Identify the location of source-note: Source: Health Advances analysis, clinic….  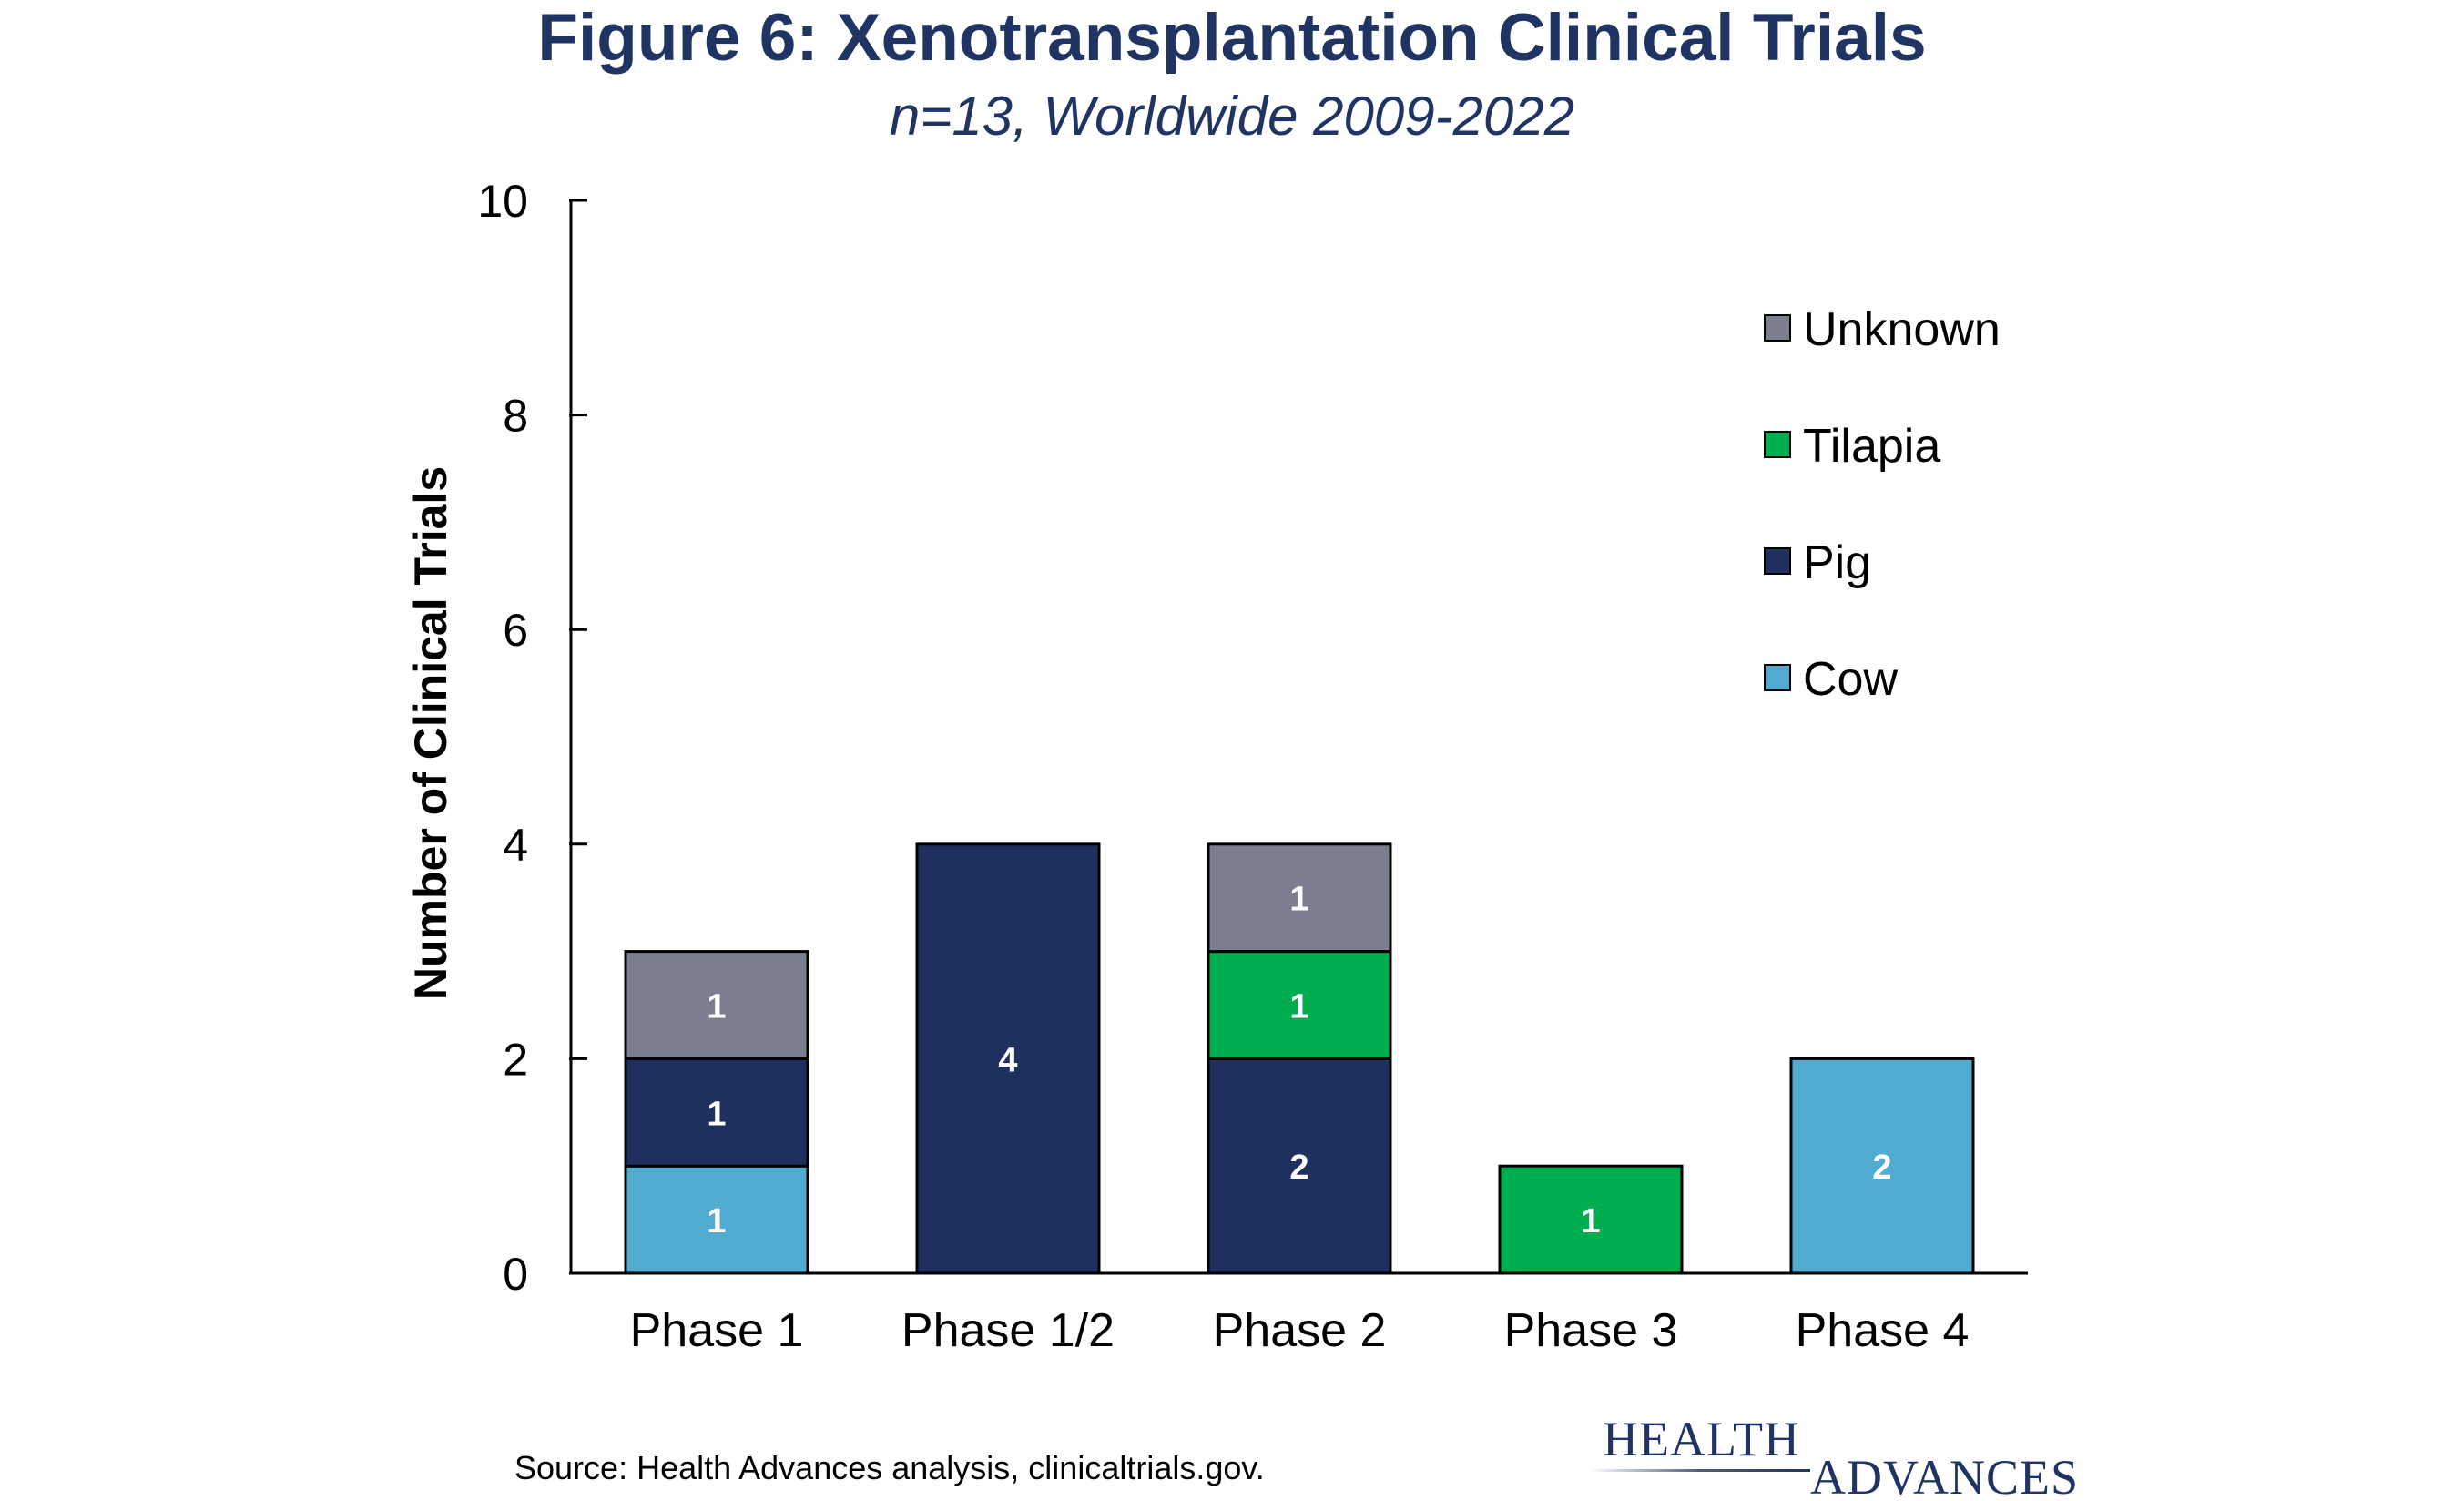
(889, 1467).